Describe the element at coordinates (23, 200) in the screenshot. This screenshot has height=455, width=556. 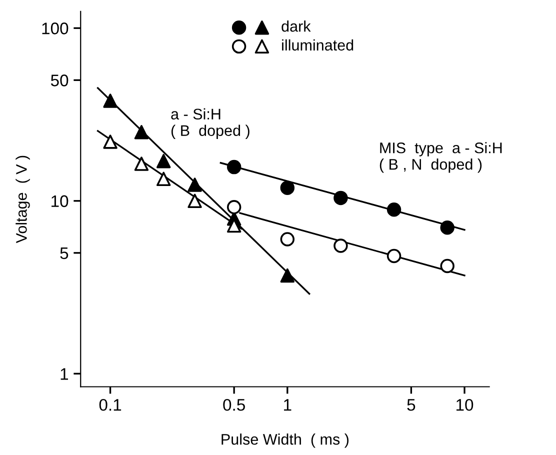
I see `y-axis-title: Voltage ( V )` at that location.